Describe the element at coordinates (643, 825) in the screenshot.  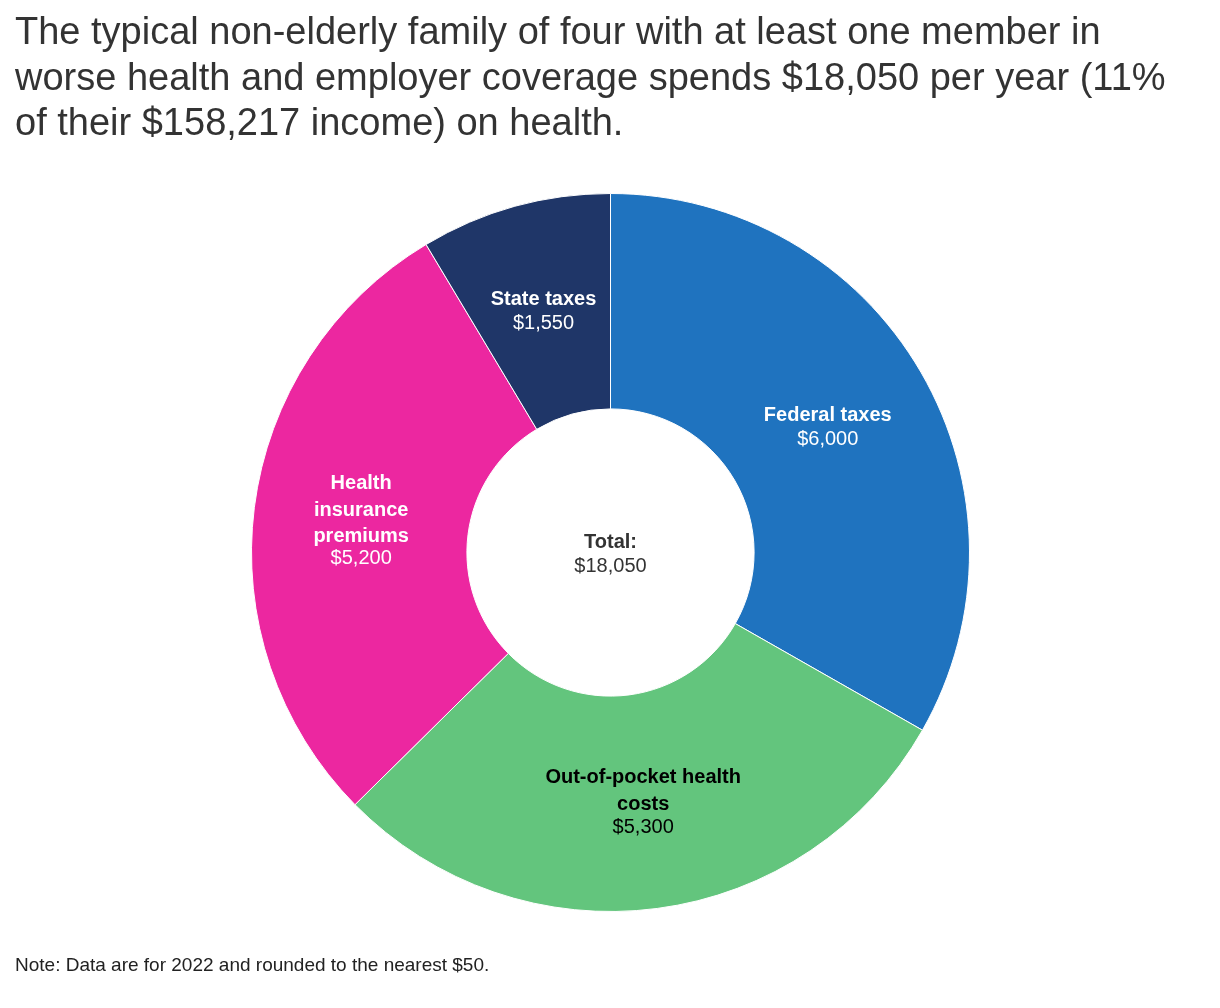
I see `data-label: $5,300` at that location.